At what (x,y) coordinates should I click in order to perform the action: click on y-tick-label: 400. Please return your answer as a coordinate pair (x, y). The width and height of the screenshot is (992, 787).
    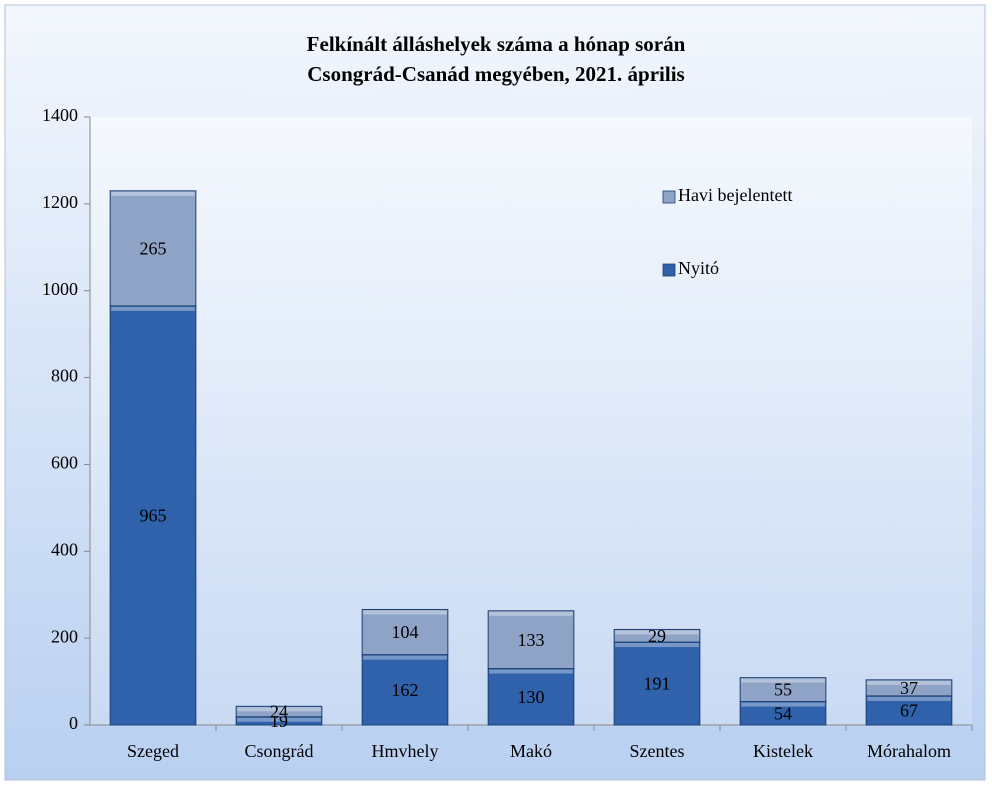
    Looking at the image, I should click on (64, 549).